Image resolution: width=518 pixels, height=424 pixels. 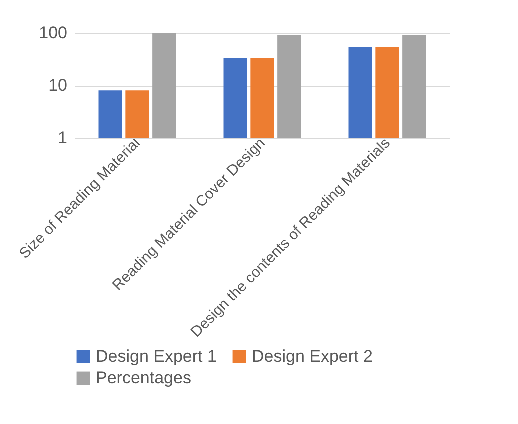 I want to click on legend-label: Design Expert 2, so click(x=312, y=356).